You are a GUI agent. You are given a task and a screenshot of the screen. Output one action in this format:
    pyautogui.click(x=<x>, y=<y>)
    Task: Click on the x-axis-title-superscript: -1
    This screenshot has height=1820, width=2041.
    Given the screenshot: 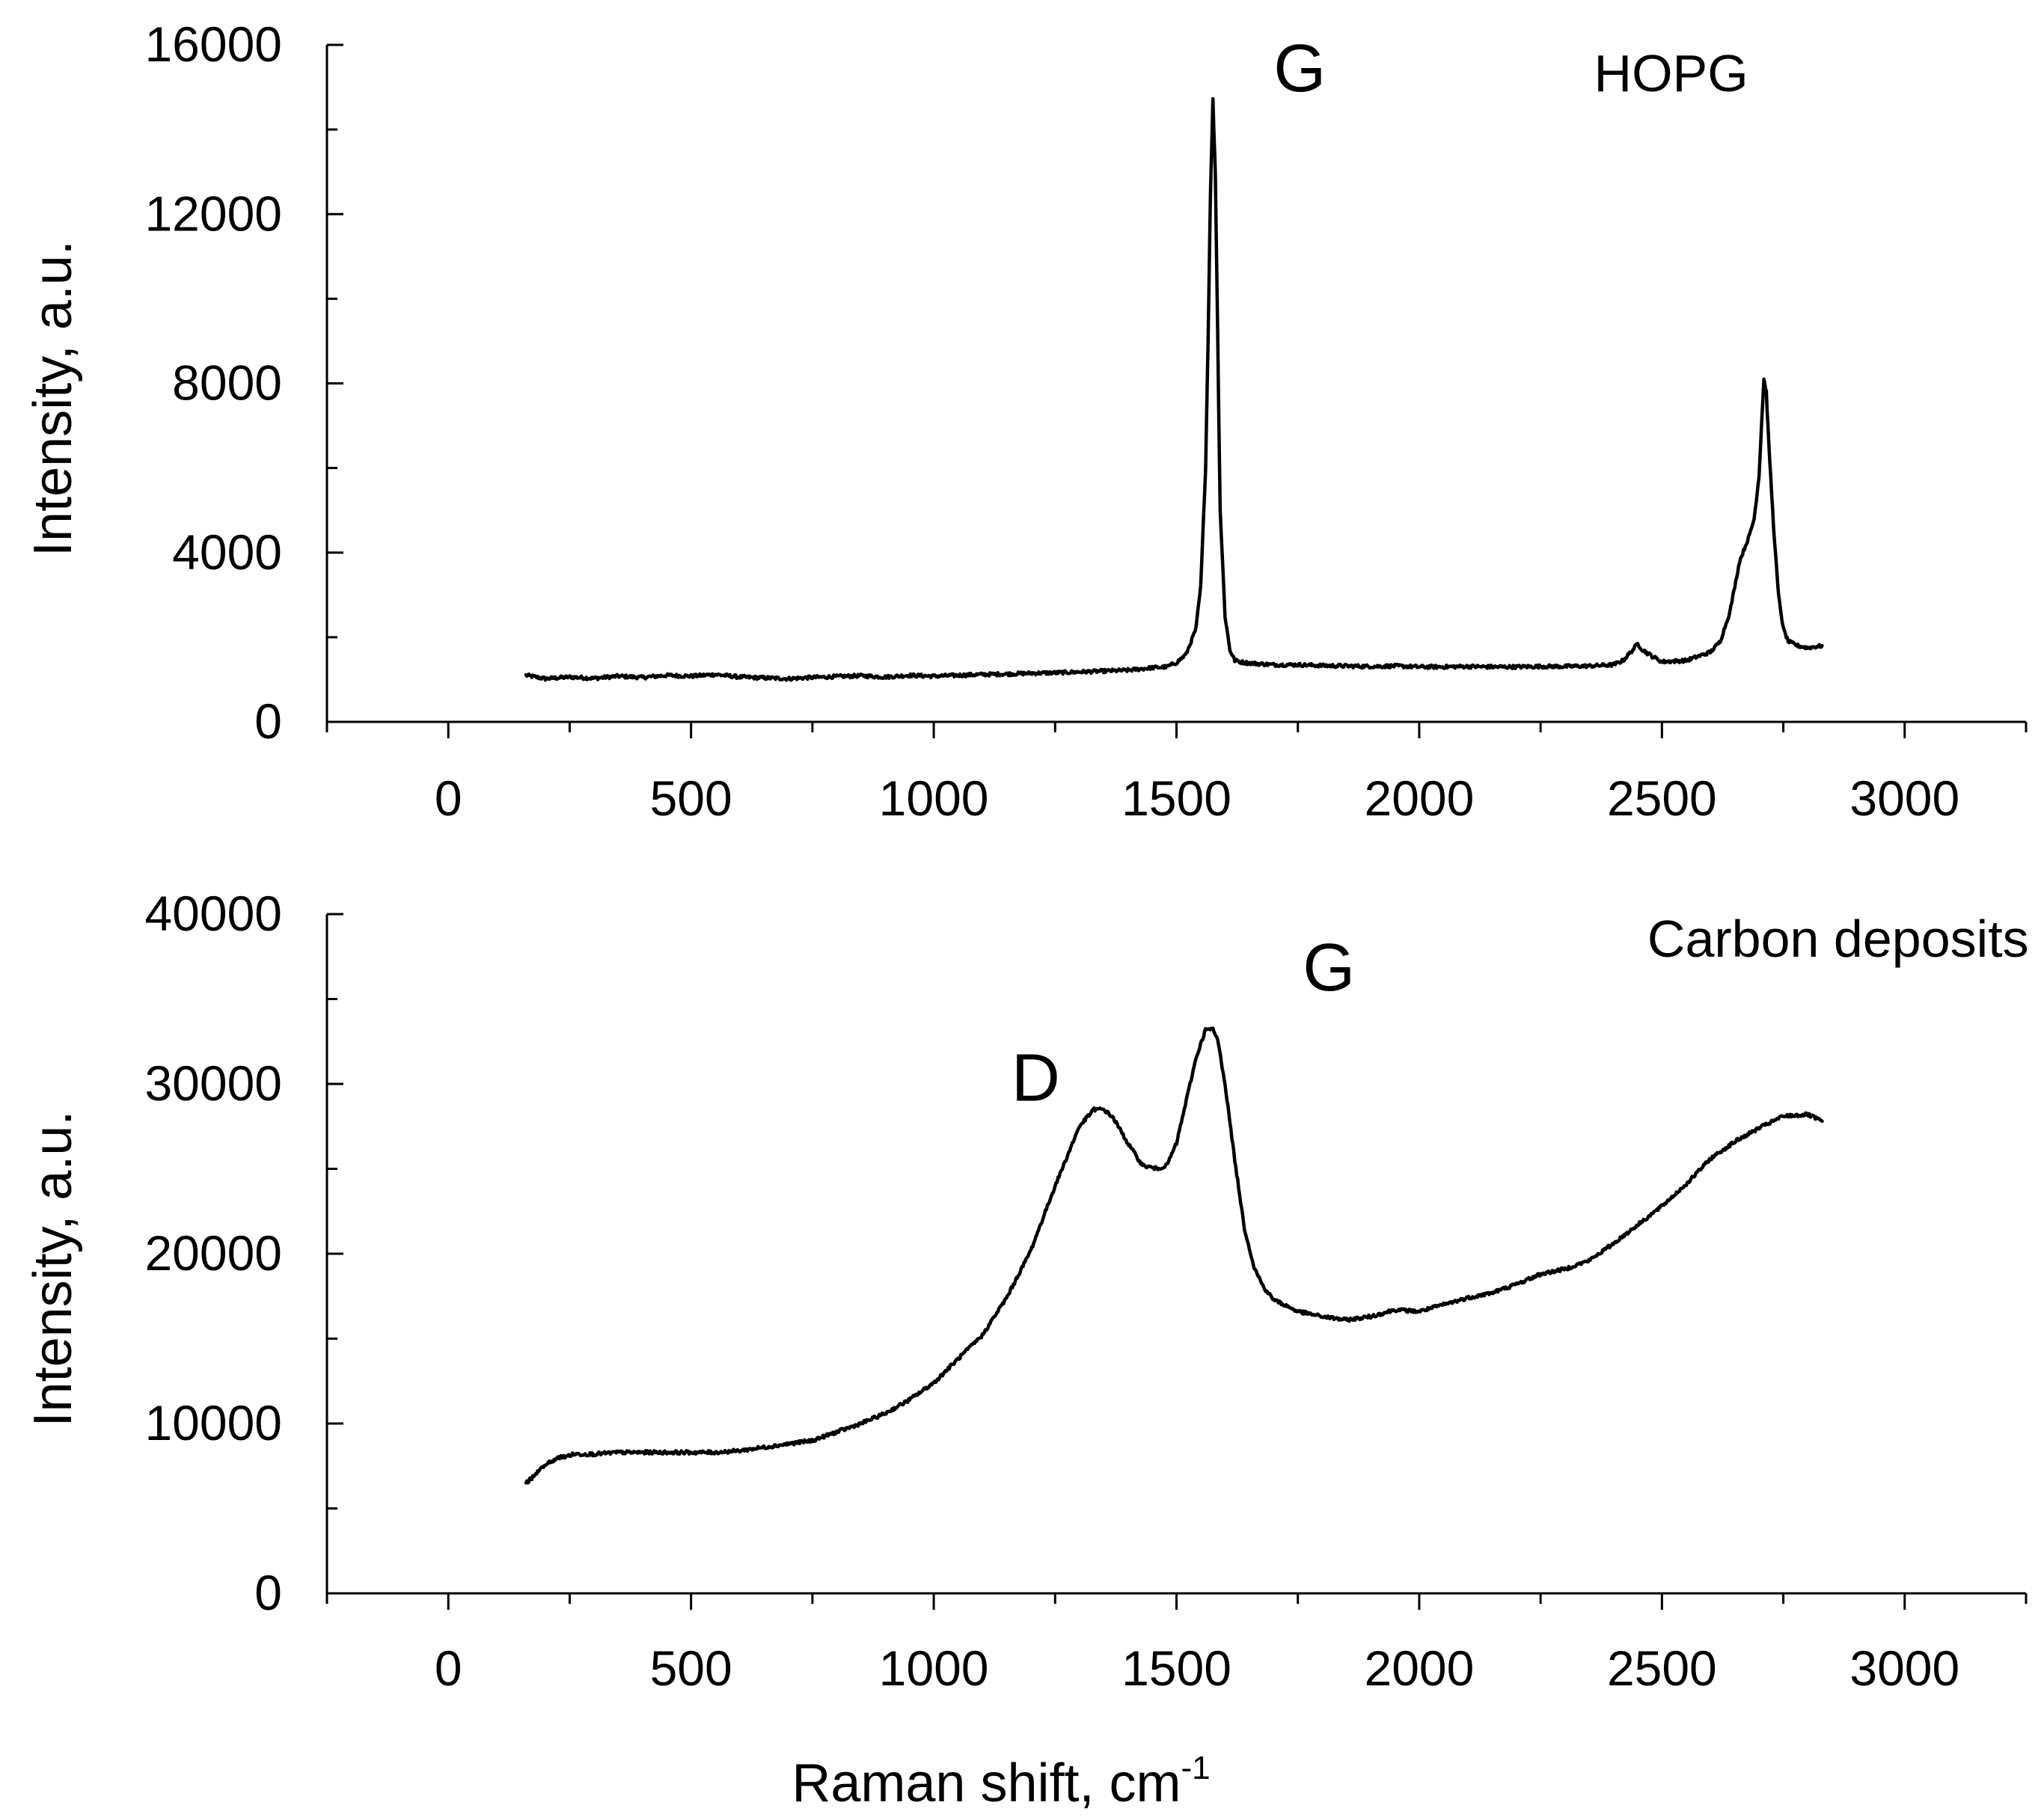 What is the action you would take?
    pyautogui.click(x=1196, y=1768)
    